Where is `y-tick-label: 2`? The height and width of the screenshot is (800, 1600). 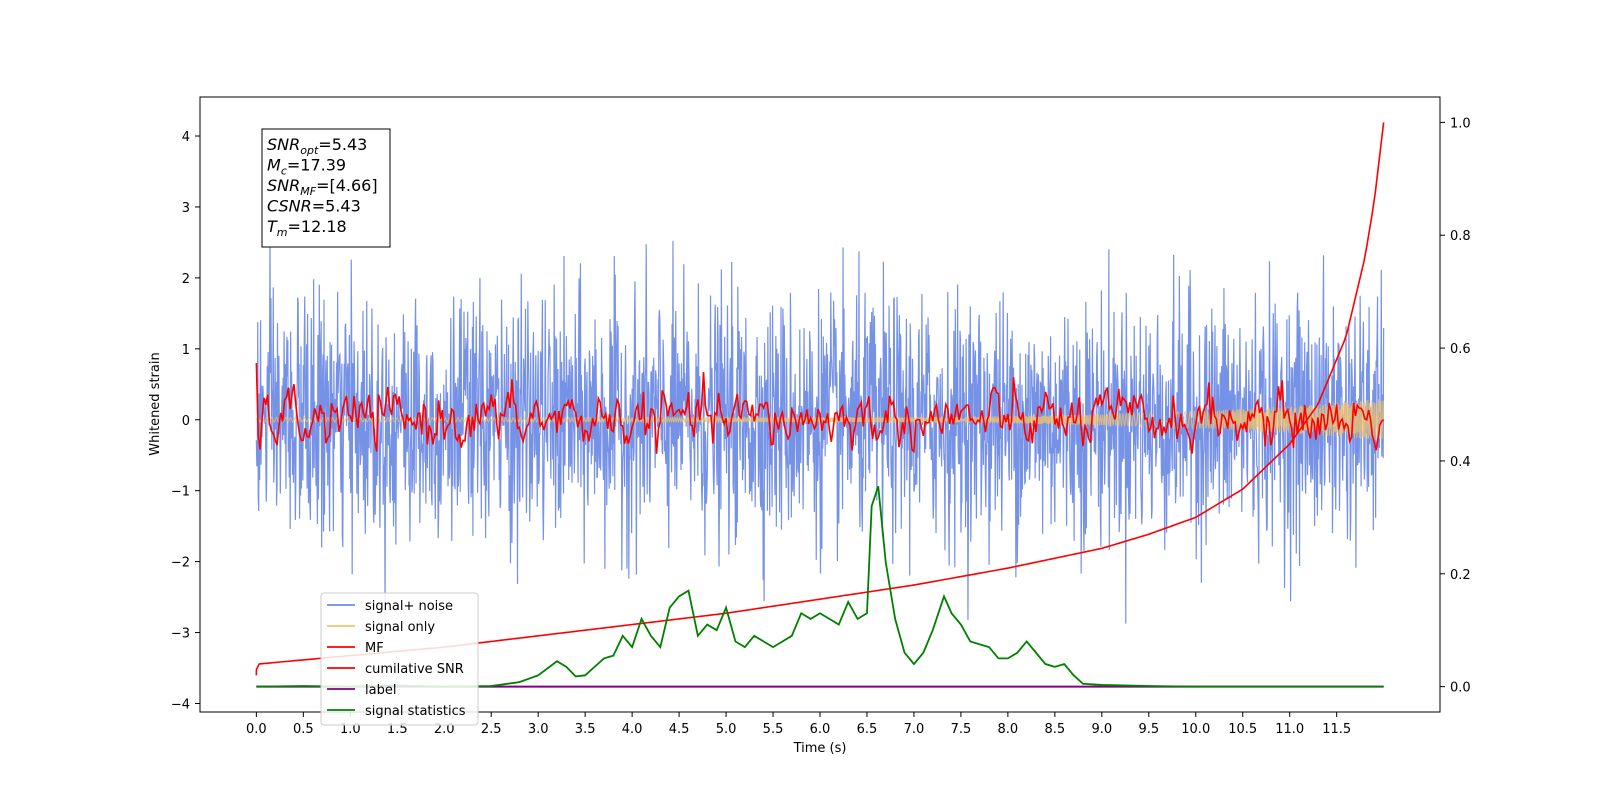
y-tick-label: 2 is located at coordinates (186, 279).